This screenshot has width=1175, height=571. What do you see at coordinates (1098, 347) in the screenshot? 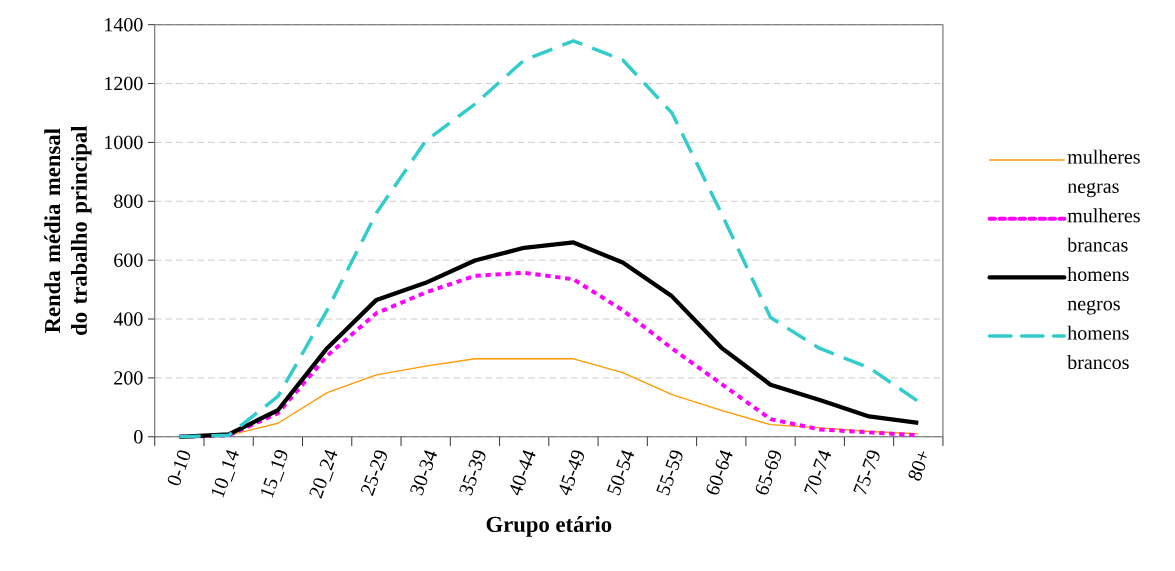
I see `legend-label: homens brancos` at bounding box center [1098, 347].